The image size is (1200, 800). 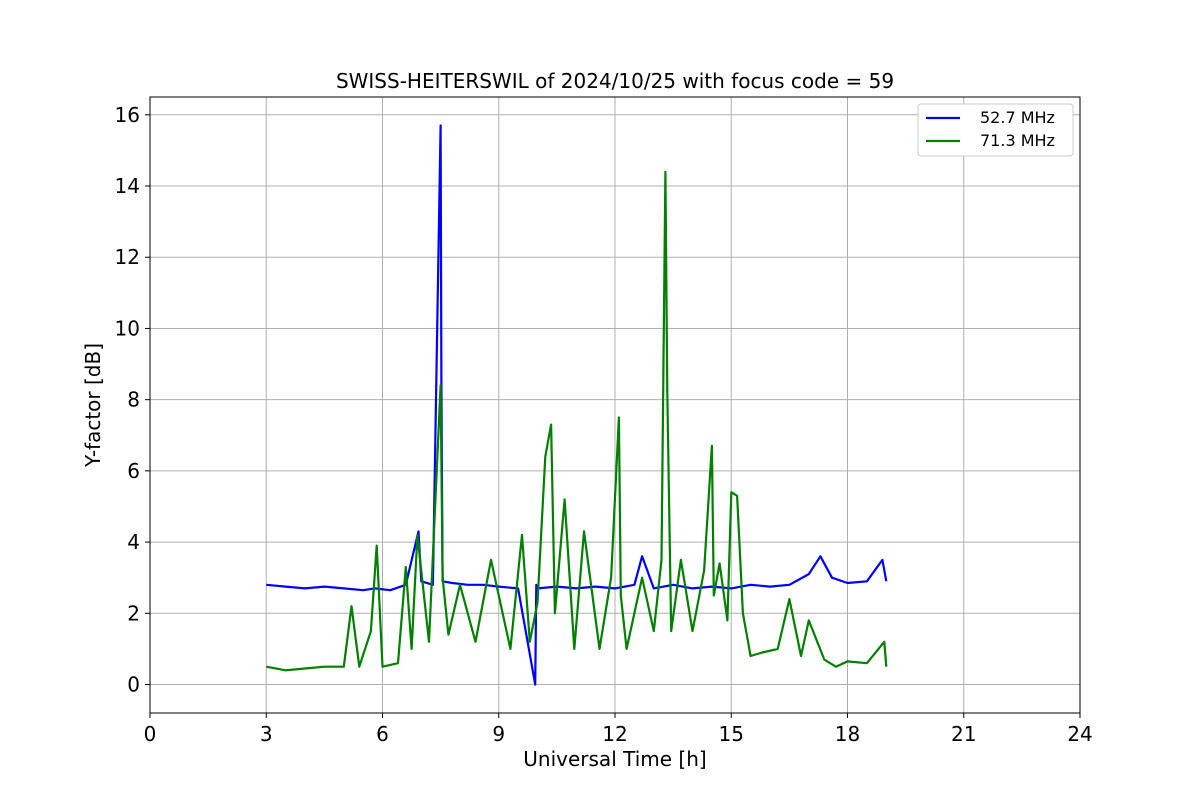 What do you see at coordinates (847, 734) in the screenshot?
I see `x-tick-label: 18` at bounding box center [847, 734].